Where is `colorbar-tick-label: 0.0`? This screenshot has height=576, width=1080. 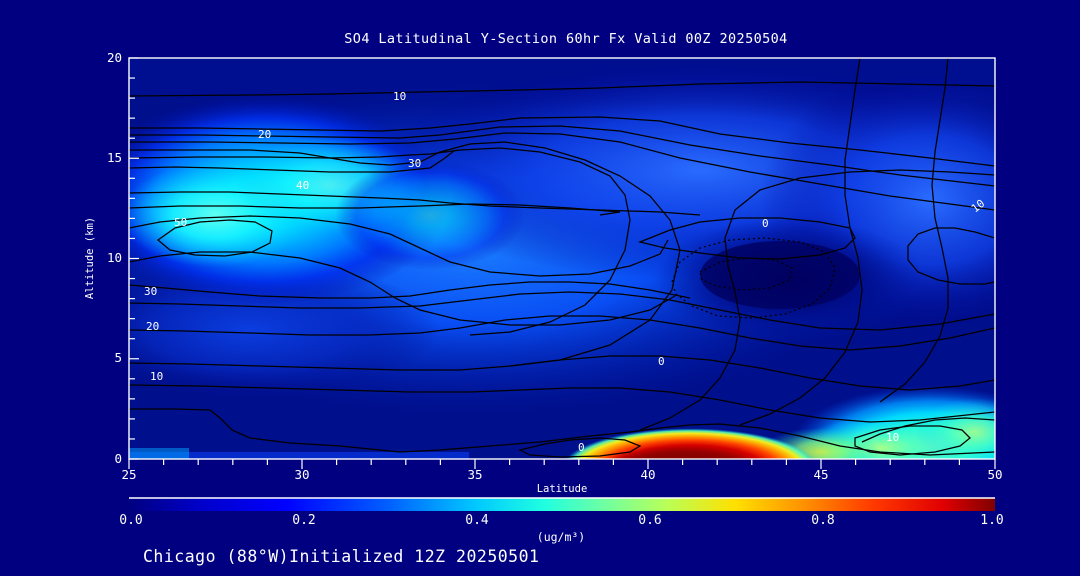
colorbar-tick-label: 0.0 is located at coordinates (130, 520).